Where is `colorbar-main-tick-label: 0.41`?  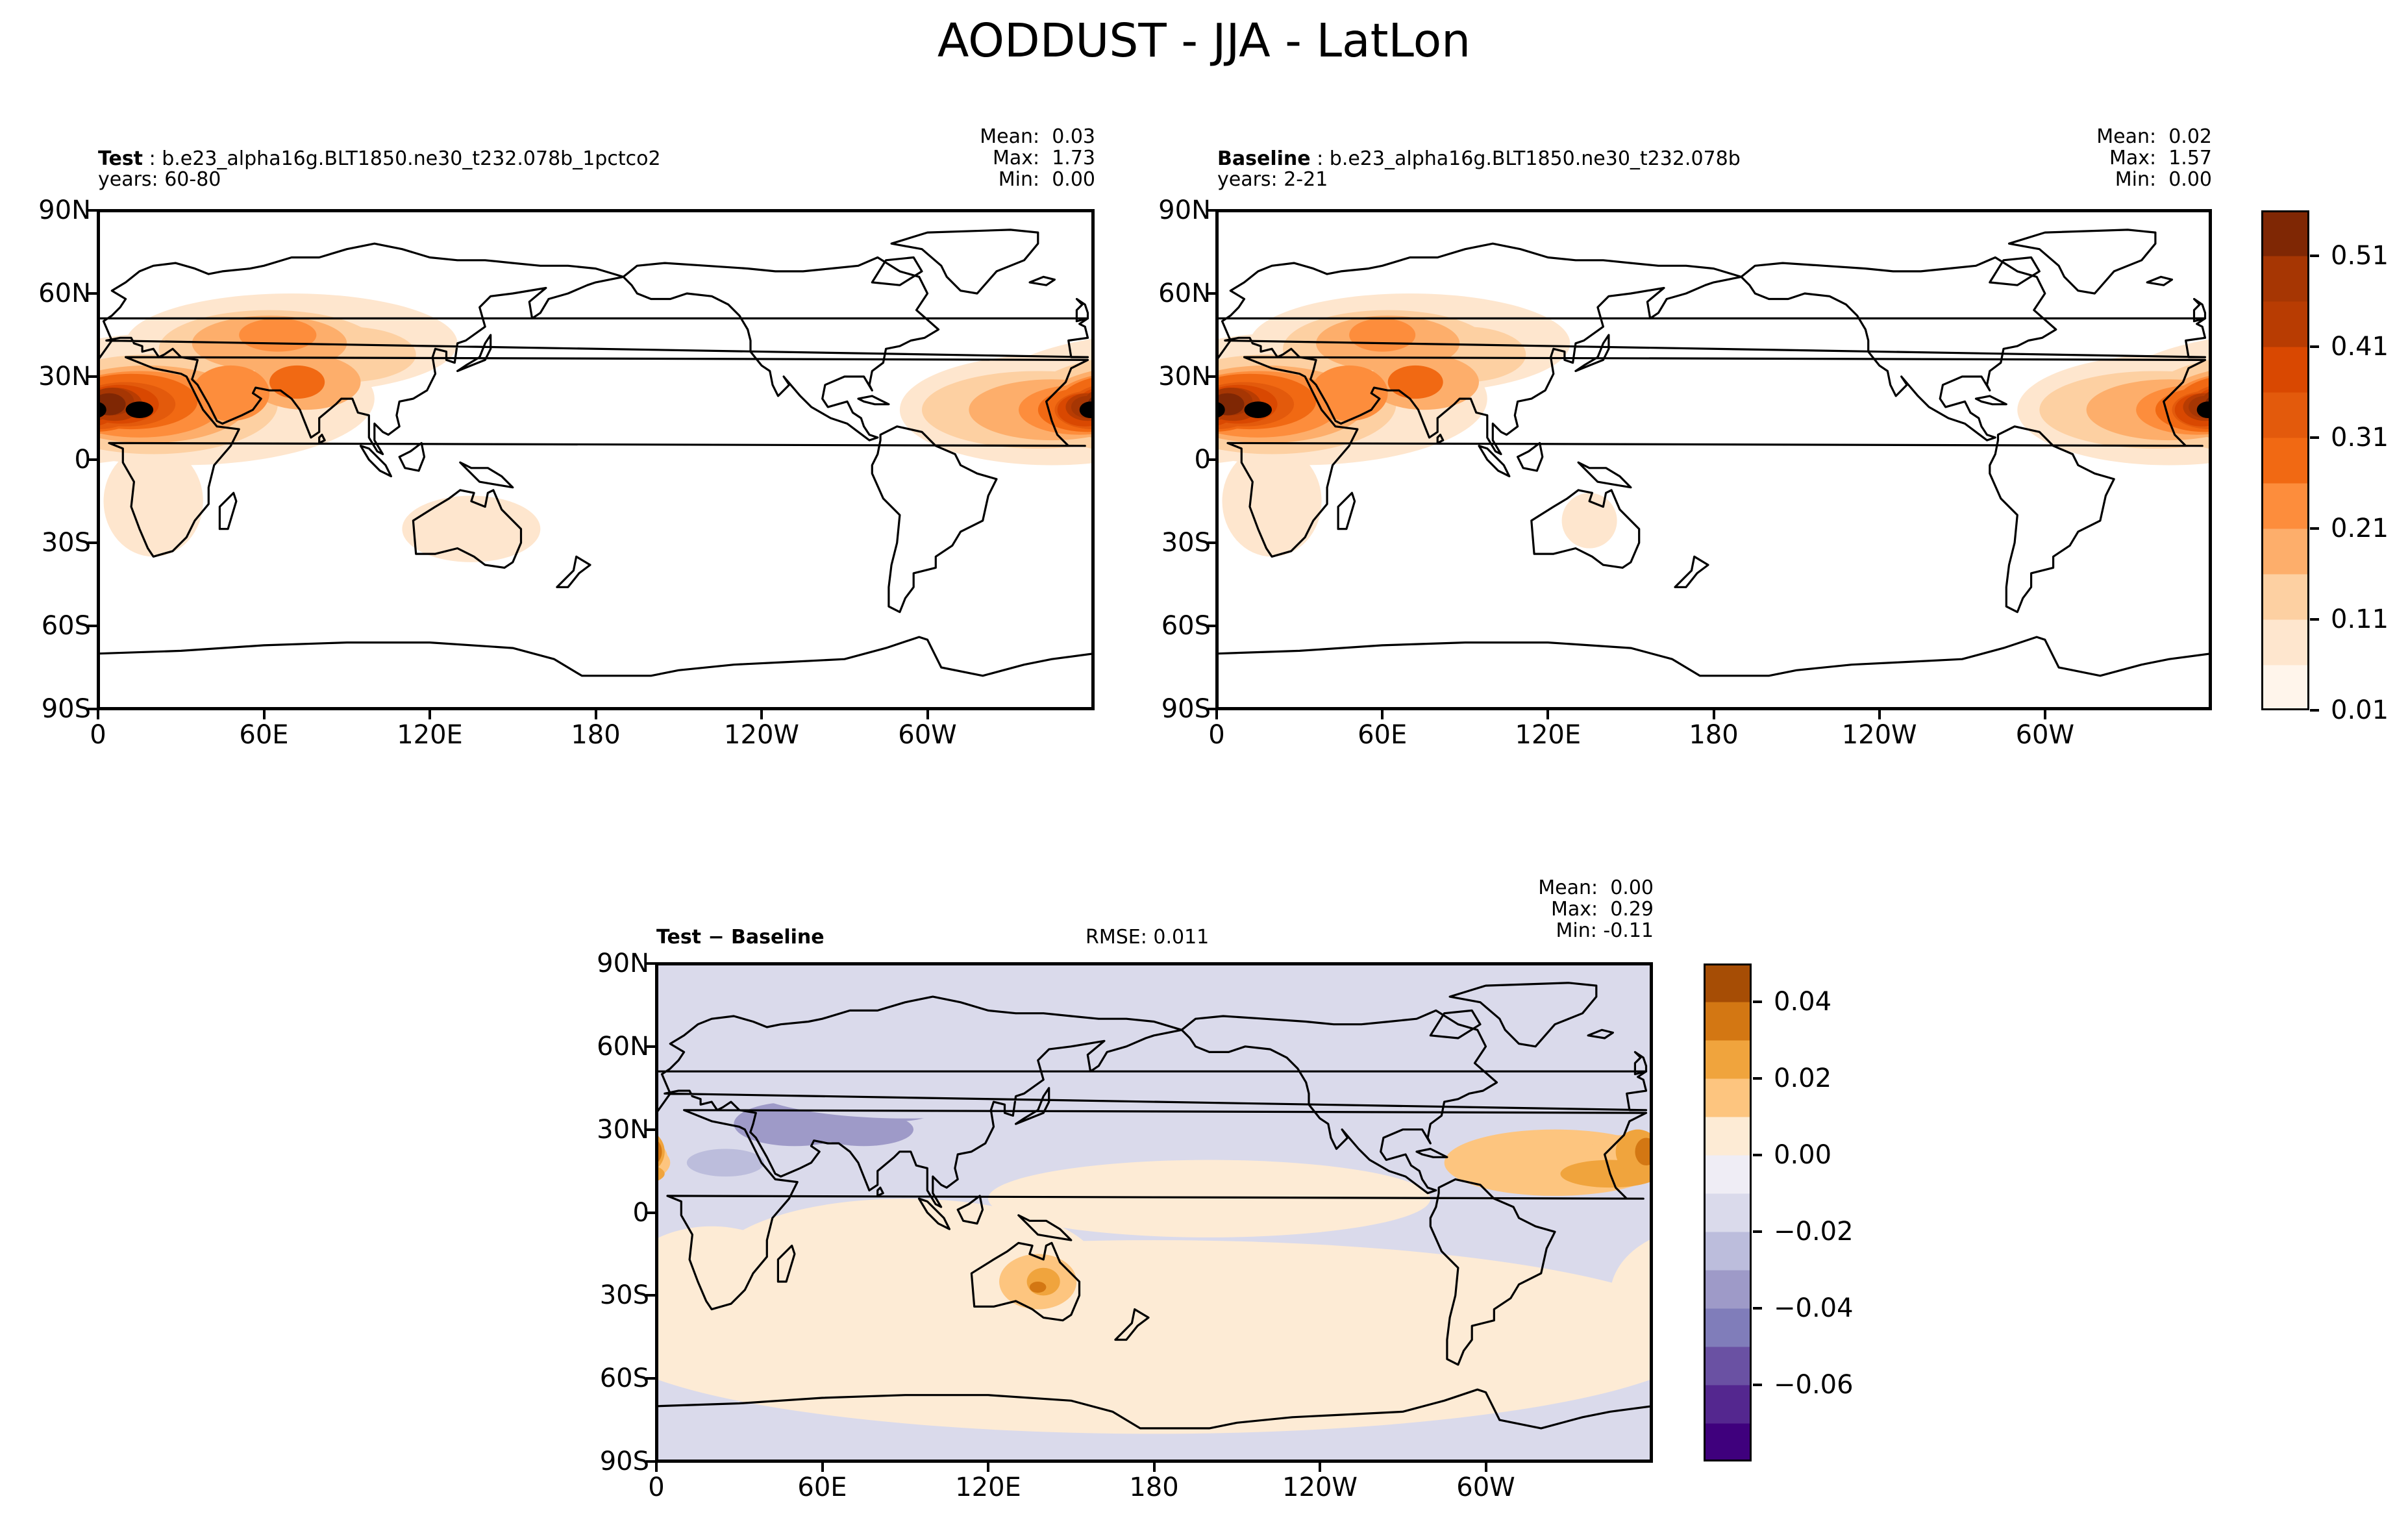 colorbar-main-tick-label: 0.41 is located at coordinates (2360, 347).